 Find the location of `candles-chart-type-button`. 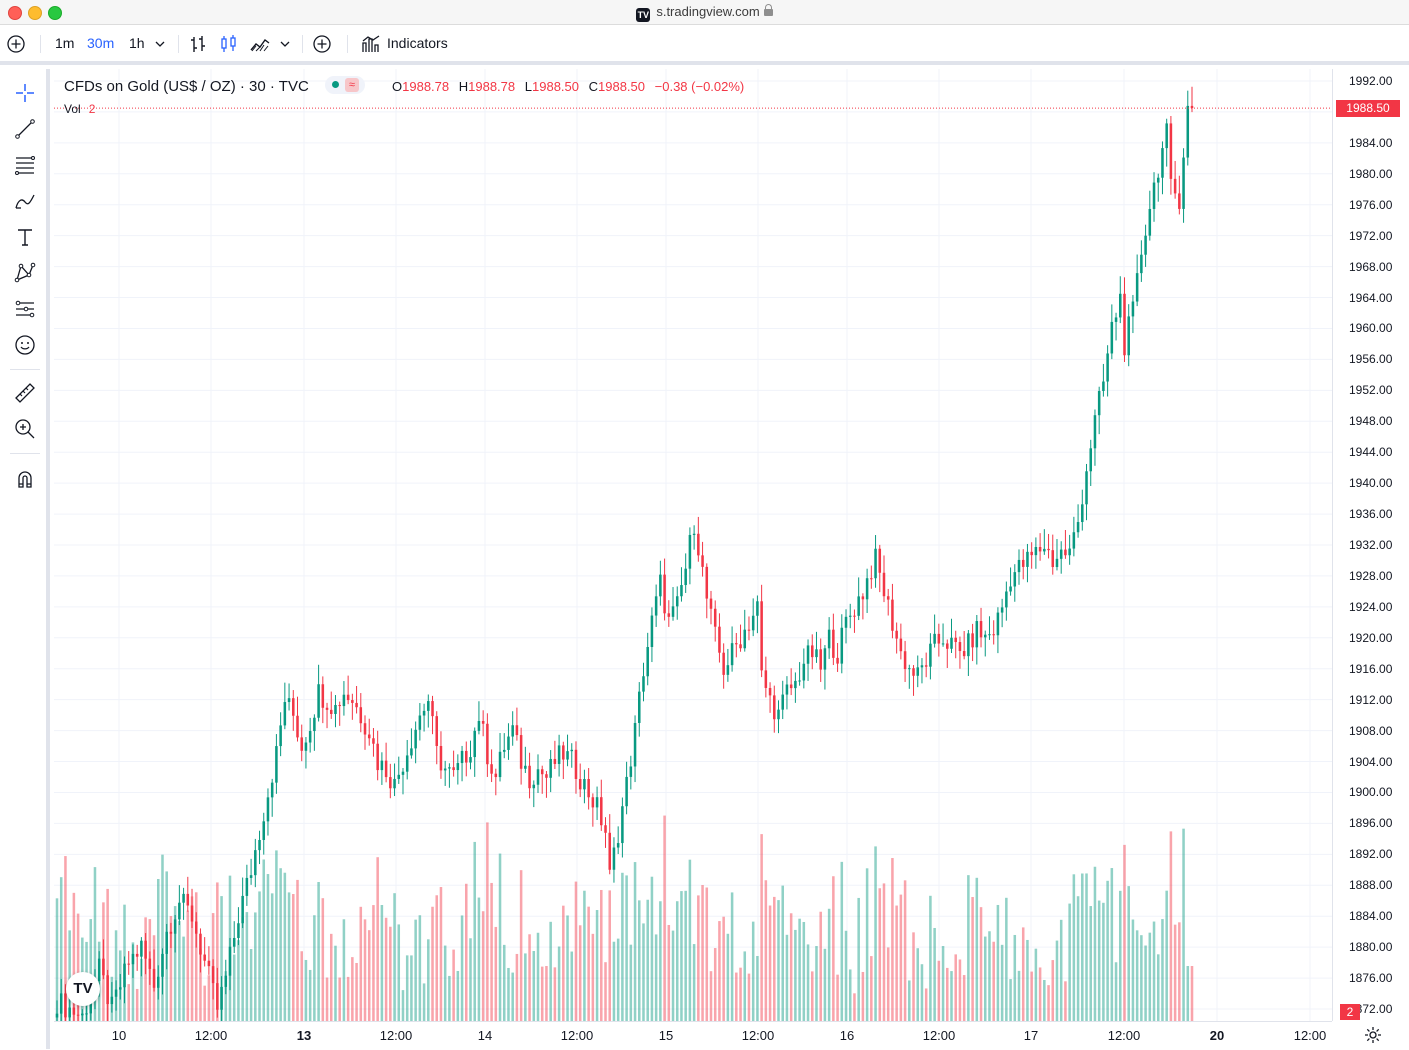

candles-chart-type-button is located at coordinates (231, 43).